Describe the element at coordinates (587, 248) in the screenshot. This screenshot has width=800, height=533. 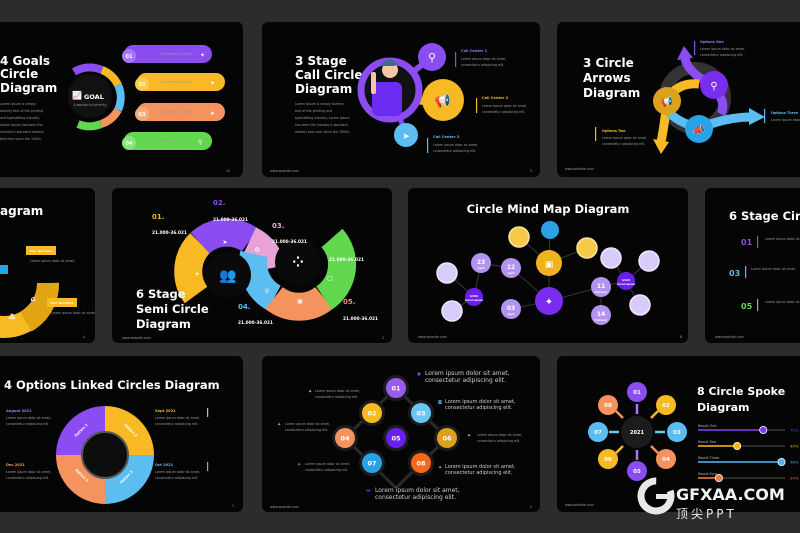
I see `mind-map-node` at that location.